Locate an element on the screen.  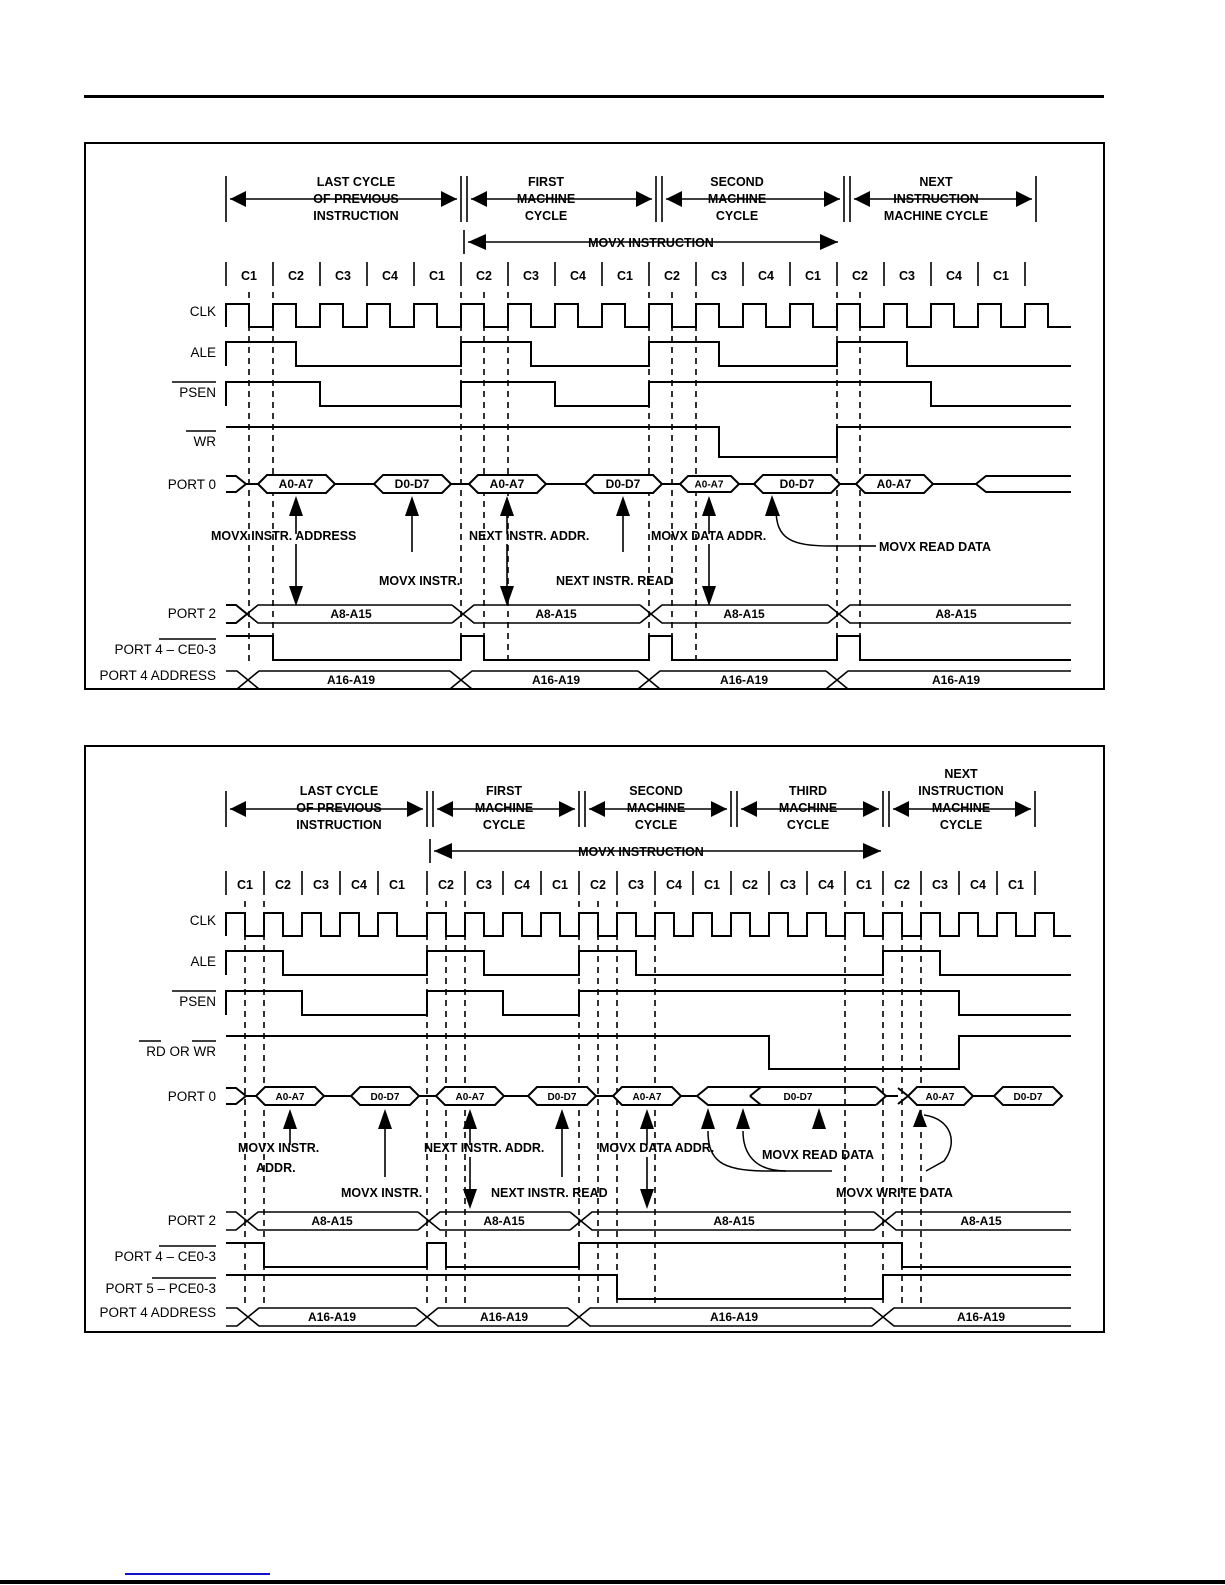
f2-phase-1-line-2: CYCLE is located at coordinates (504, 825).